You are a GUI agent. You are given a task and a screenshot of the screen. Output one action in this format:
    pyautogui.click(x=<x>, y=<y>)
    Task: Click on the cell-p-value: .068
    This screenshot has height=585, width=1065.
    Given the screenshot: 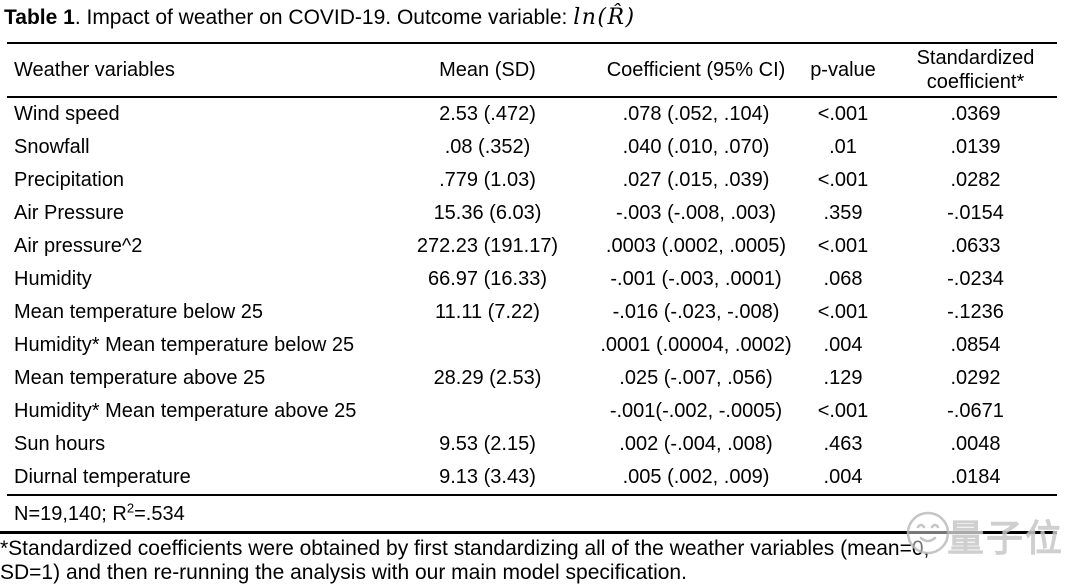 What is the action you would take?
    pyautogui.click(x=843, y=279)
    